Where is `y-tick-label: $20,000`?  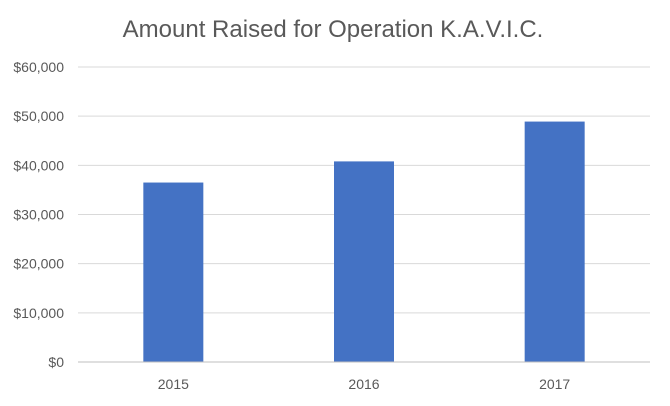
y-tick-label: $20,000 is located at coordinates (38, 264).